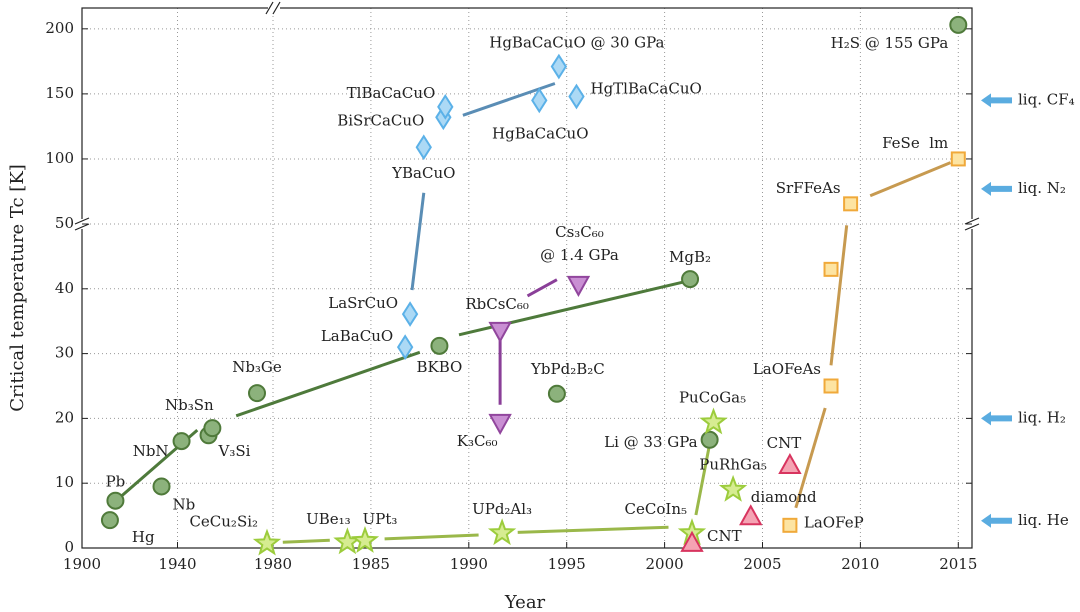 This screenshot has width=1080, height=612. Describe the element at coordinates (380, 120) in the screenshot. I see `point-label: BiSrCaCuO` at that location.